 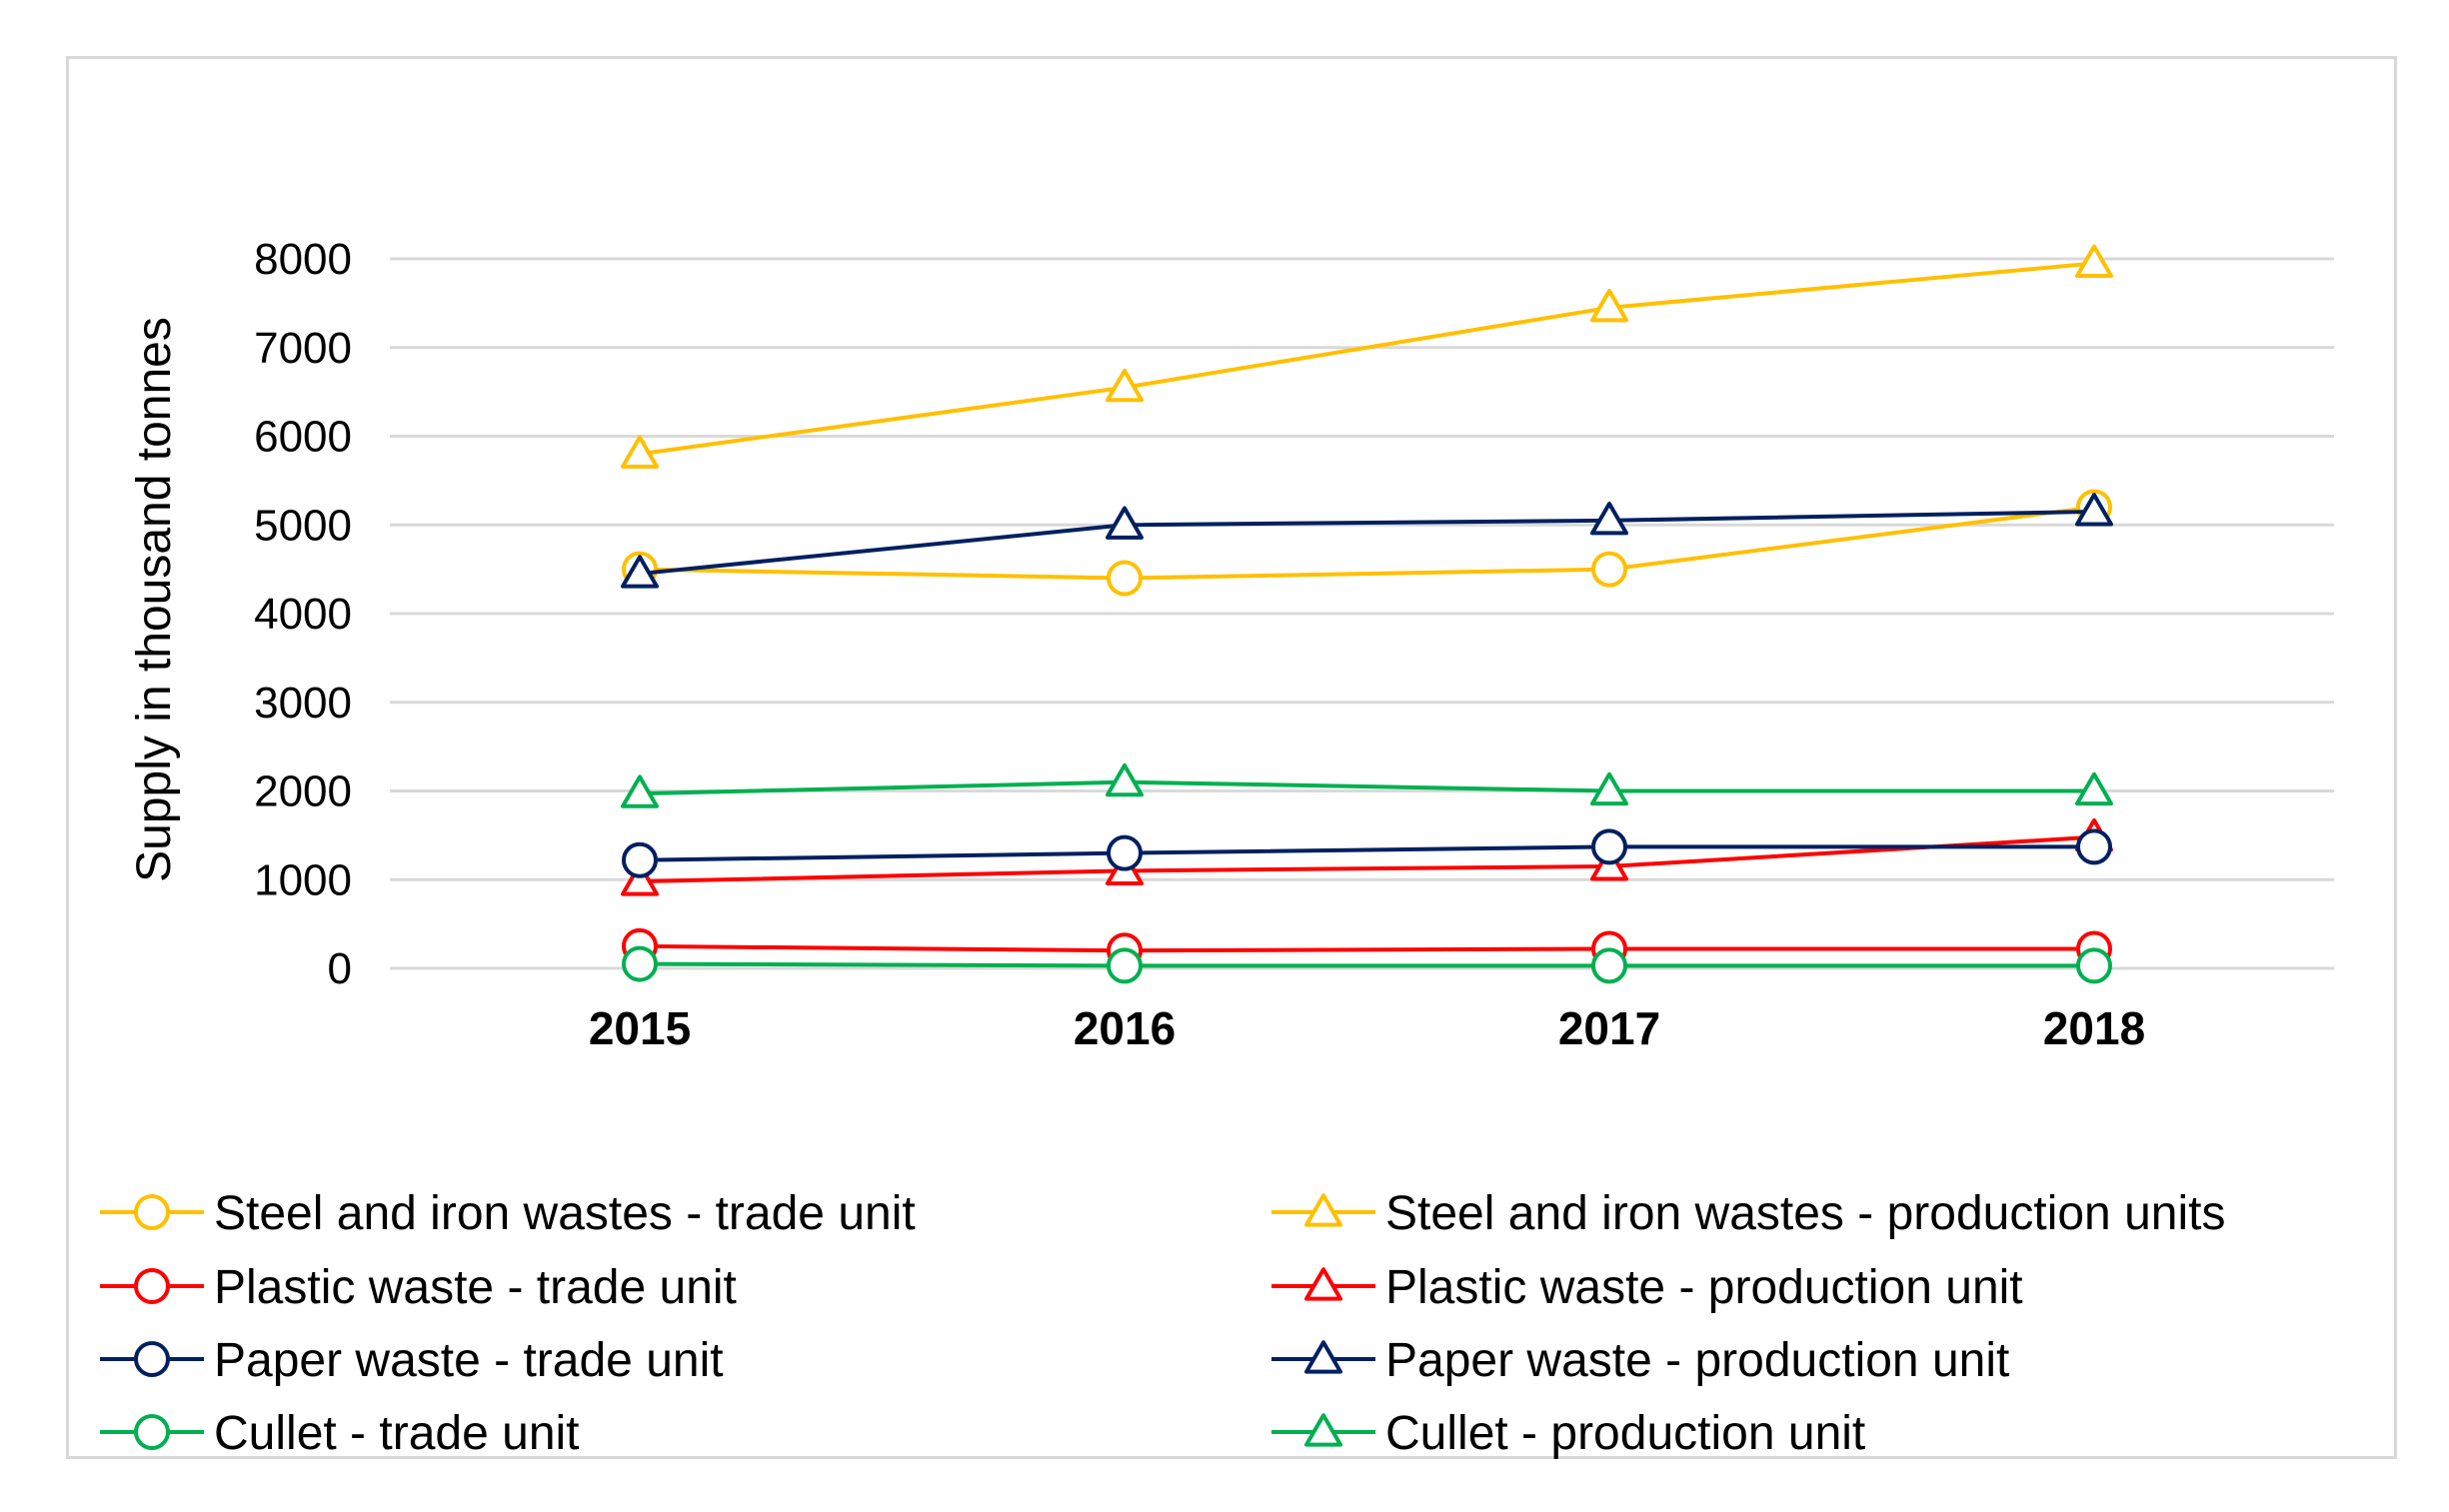 I want to click on legend-label: Paper waste - production unit, so click(x=1697, y=1360).